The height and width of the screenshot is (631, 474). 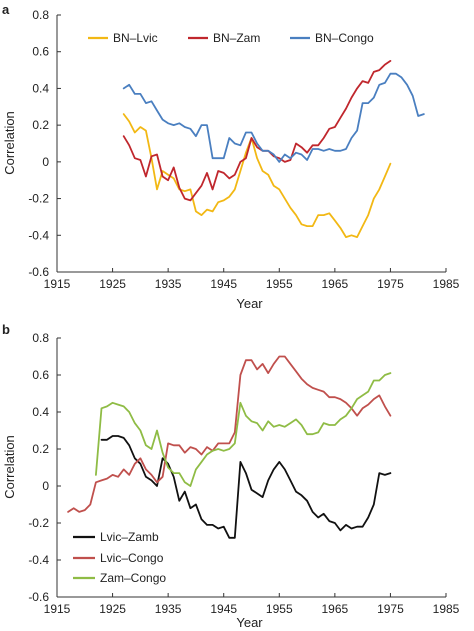 What do you see at coordinates (135, 38) in the screenshot?
I see `legend-label: BN–Lvic` at bounding box center [135, 38].